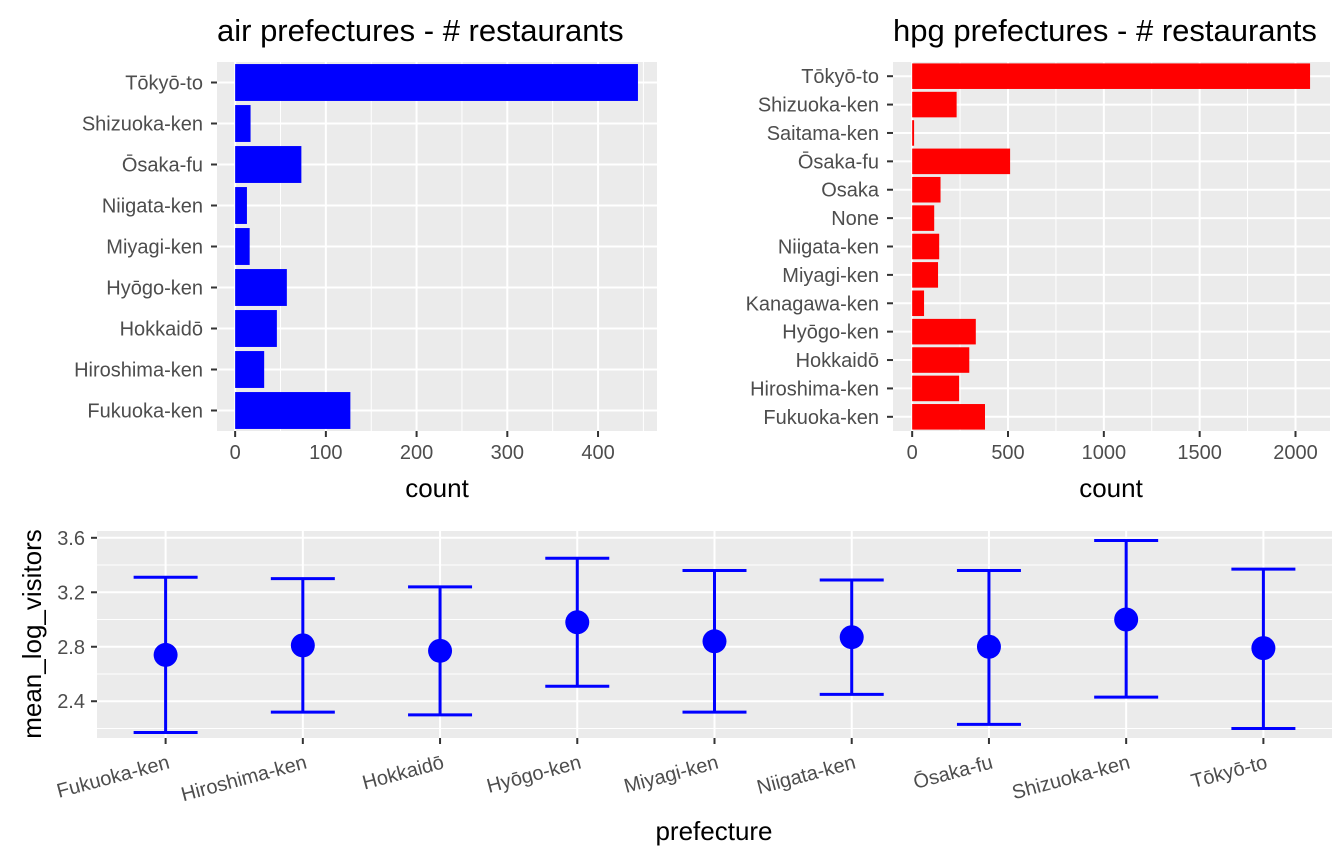 The width and height of the screenshot is (1344, 864). I want to click on p3-y-tick-label: 2.4, so click(71, 702).